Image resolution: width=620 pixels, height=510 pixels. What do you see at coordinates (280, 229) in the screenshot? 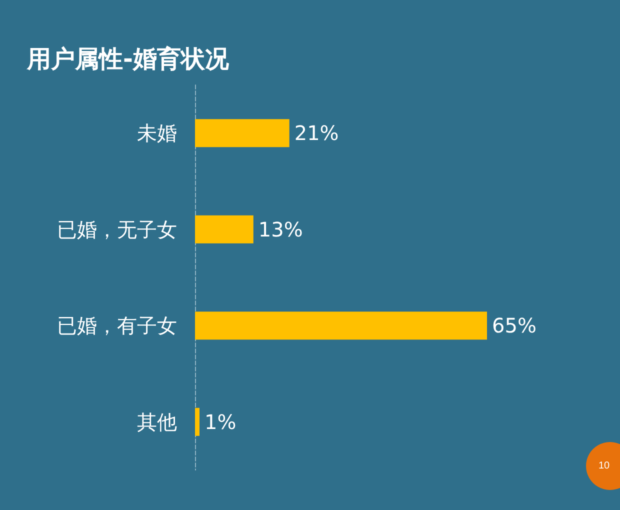
I see `data-label: 13%` at bounding box center [280, 229].